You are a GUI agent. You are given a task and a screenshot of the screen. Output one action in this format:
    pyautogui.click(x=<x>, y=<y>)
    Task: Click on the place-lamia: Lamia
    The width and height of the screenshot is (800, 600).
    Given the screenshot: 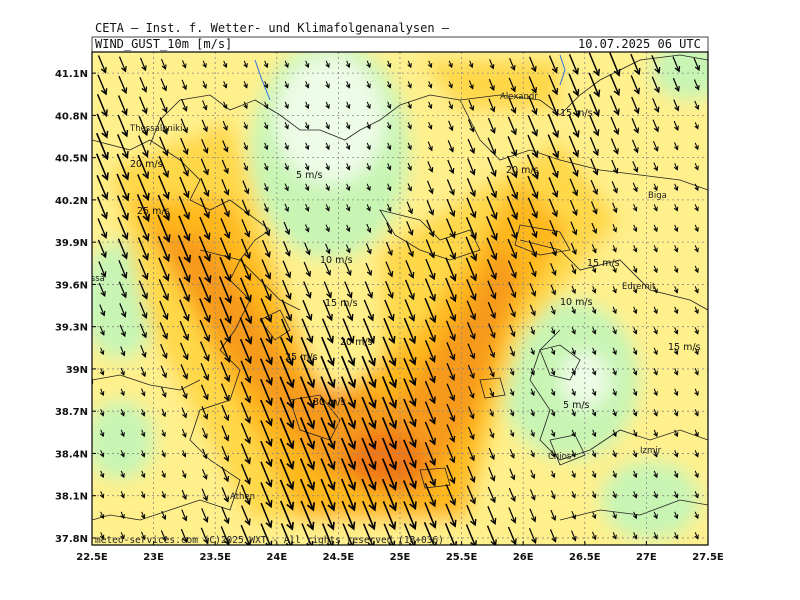 What is the action you would take?
    pyautogui.click(x=81, y=382)
    